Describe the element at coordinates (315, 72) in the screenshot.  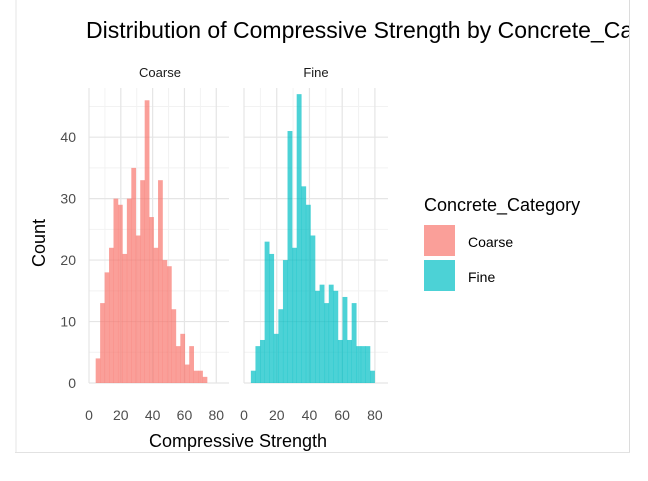
I see `facet-label-fine: Fine` at that location.